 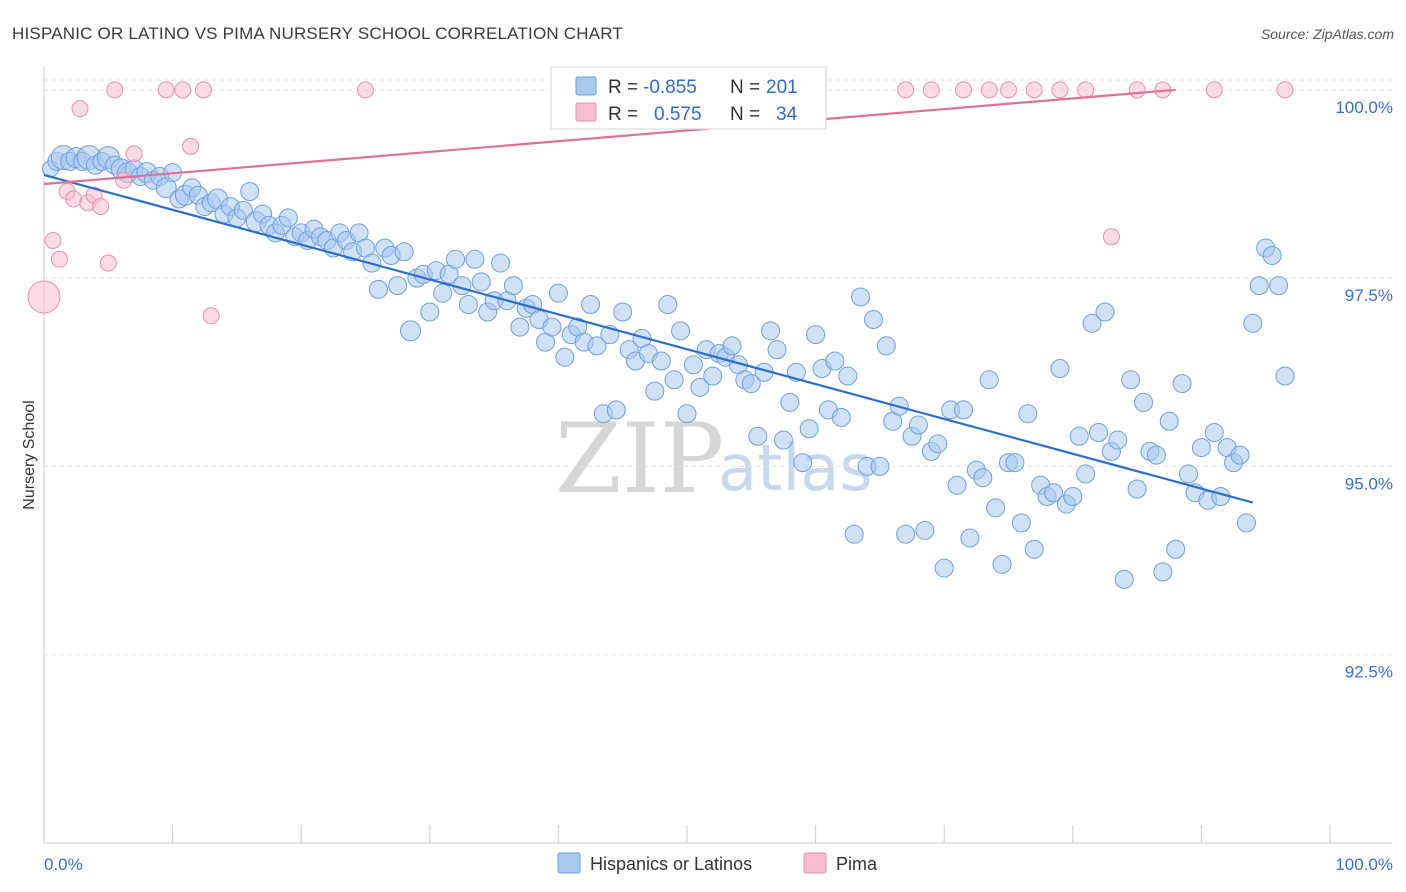 What do you see at coordinates (678, 114) in the screenshot?
I see `legend-r-value-pink: 0.575` at bounding box center [678, 114].